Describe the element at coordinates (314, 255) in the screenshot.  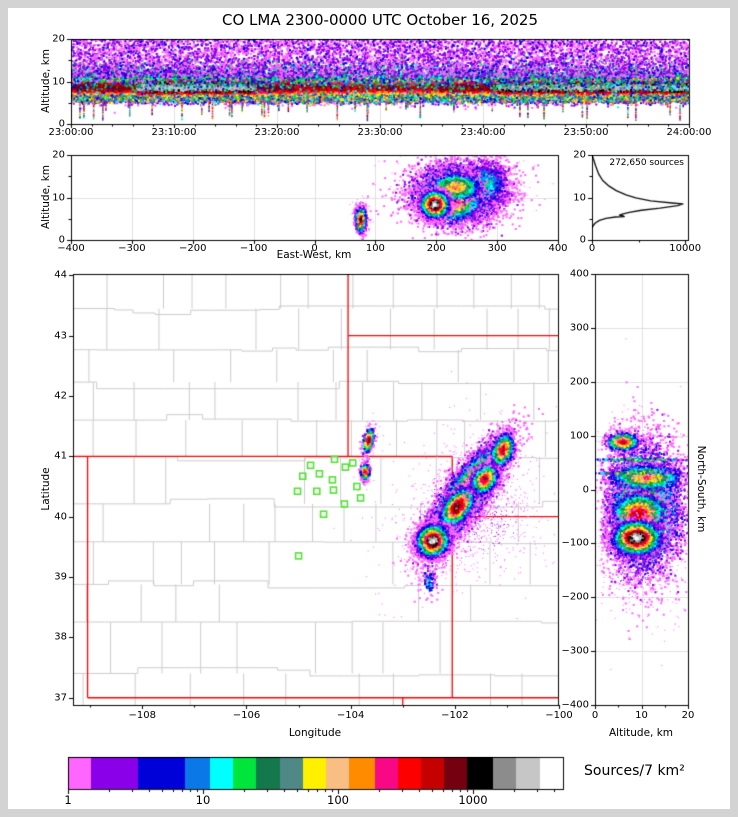
I see `east-west-panel-xlabel: East-West, km` at that location.